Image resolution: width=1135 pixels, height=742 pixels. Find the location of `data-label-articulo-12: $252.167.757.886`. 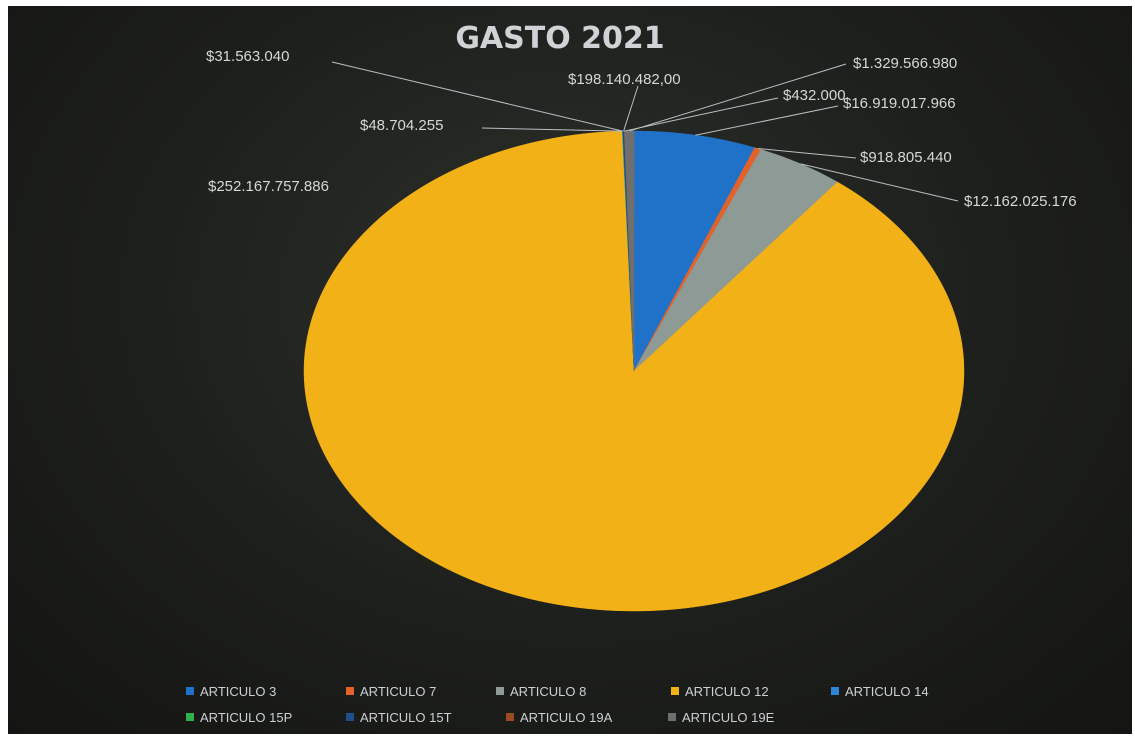

data-label-articulo-12: $252.167.757.886 is located at coordinates (268, 186).